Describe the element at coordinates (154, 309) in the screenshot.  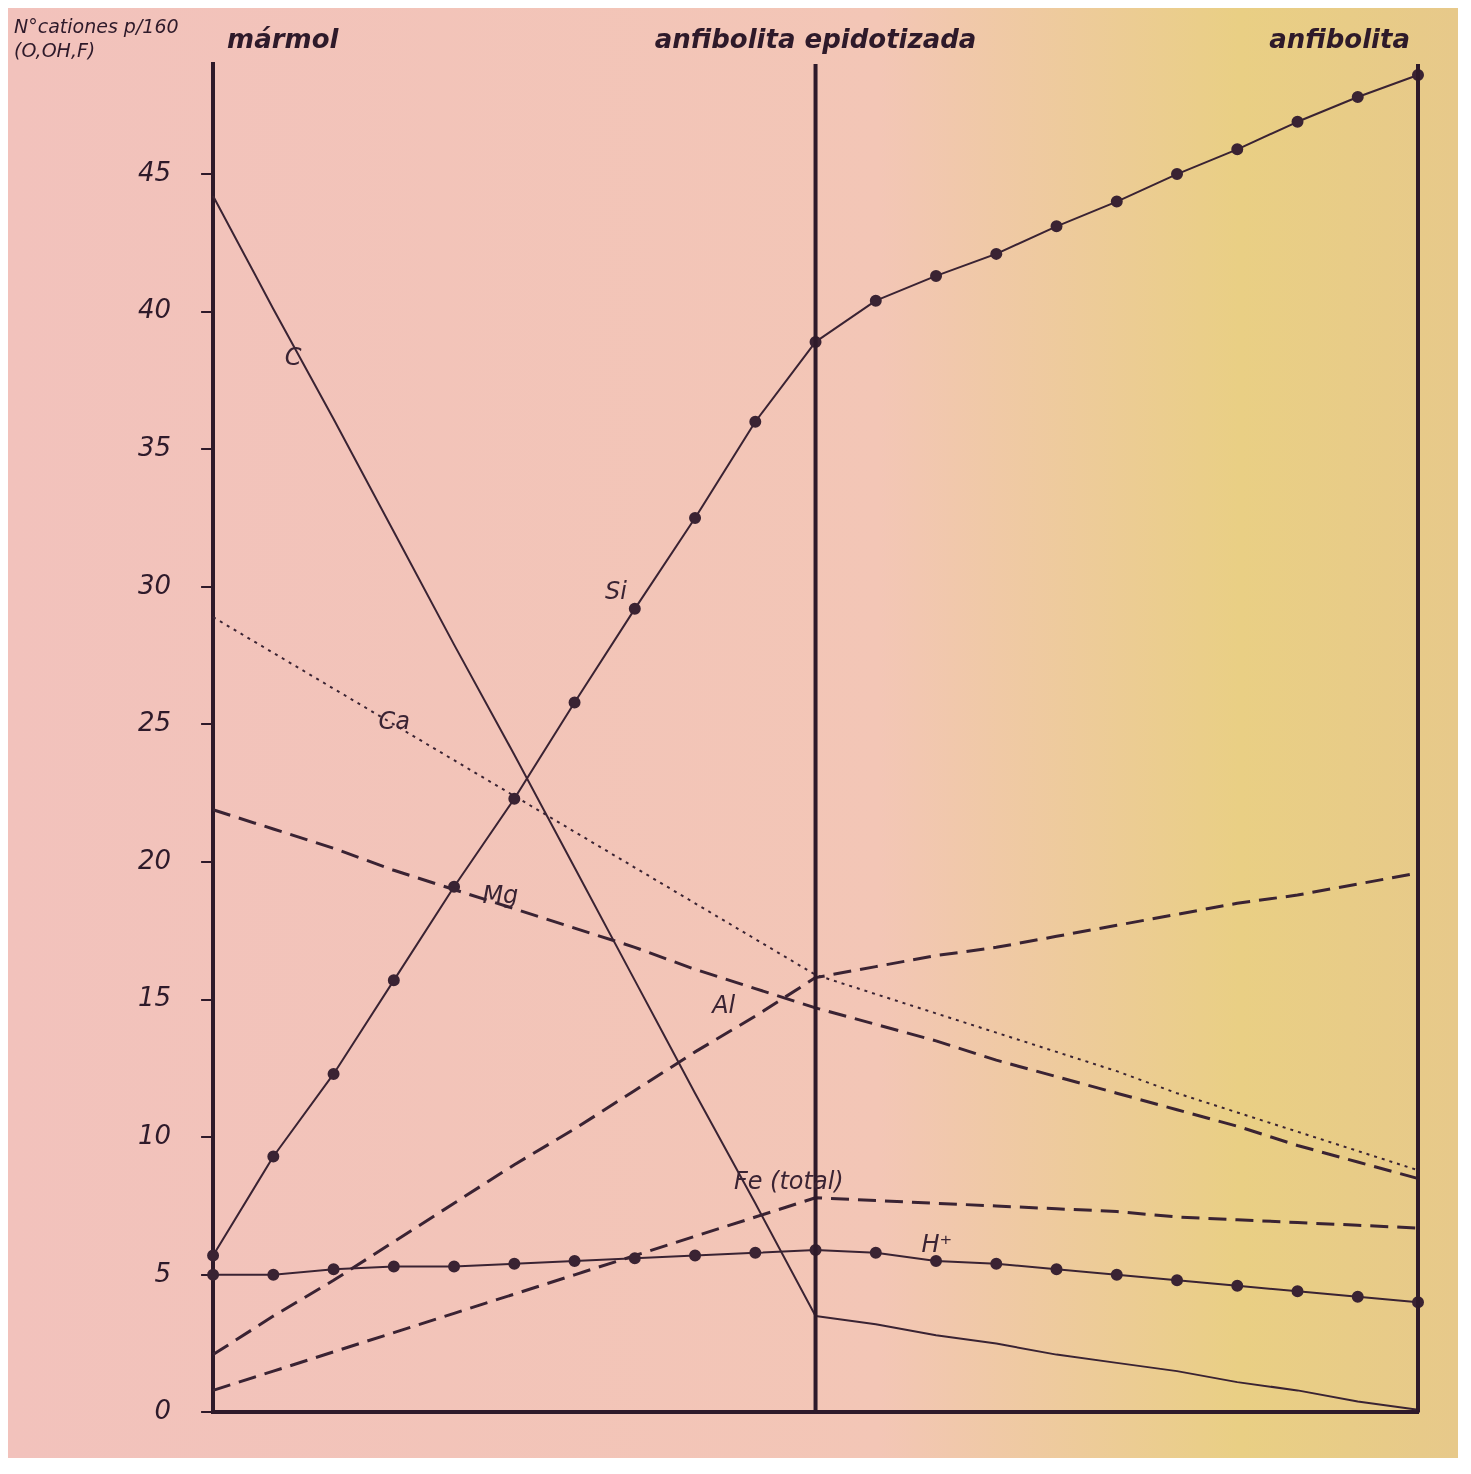
I see `y-tick-label: 40` at that location.